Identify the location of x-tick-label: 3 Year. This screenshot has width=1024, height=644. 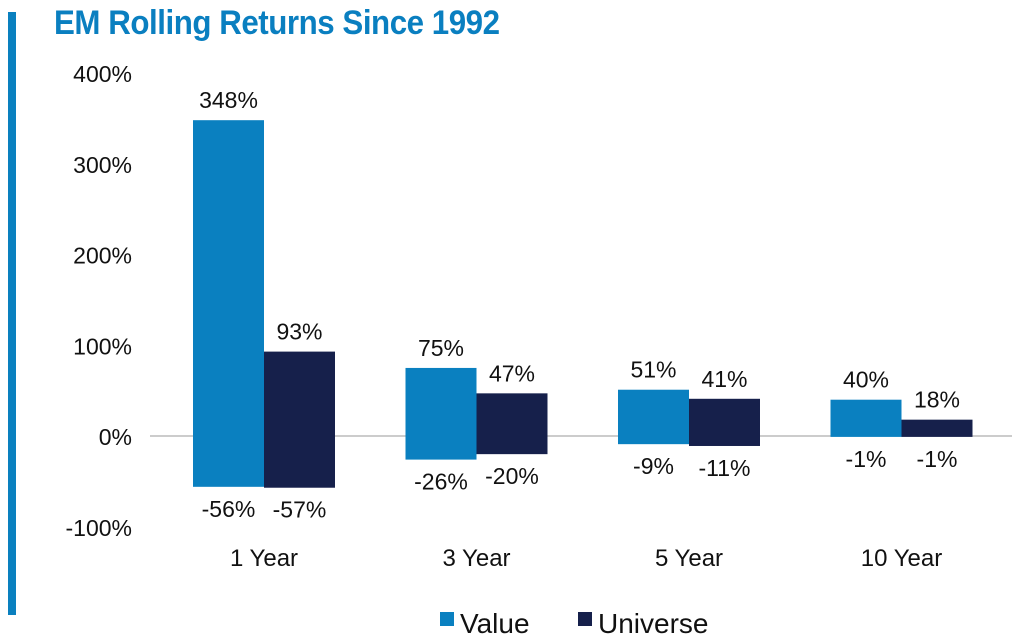
(476, 558).